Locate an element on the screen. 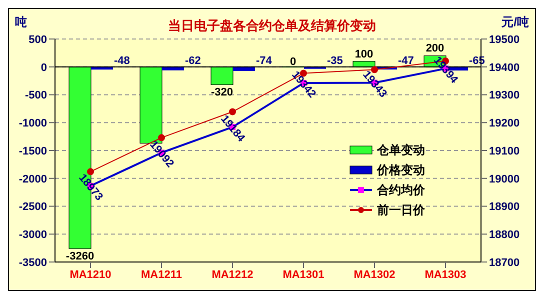 Image resolution: width=542 pixels, height=297 pixels. data-label: 200 is located at coordinates (435, 48).